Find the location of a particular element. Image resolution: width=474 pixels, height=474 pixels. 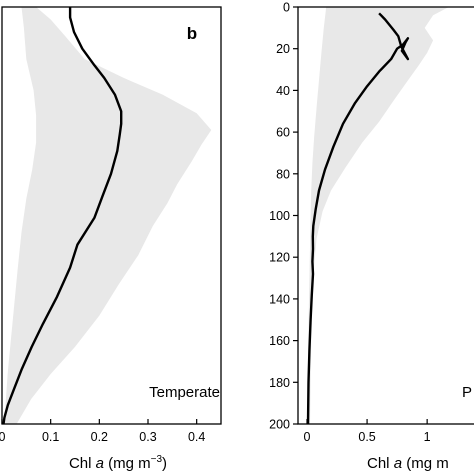

y-tick-label: 80 is located at coordinates (283, 174).